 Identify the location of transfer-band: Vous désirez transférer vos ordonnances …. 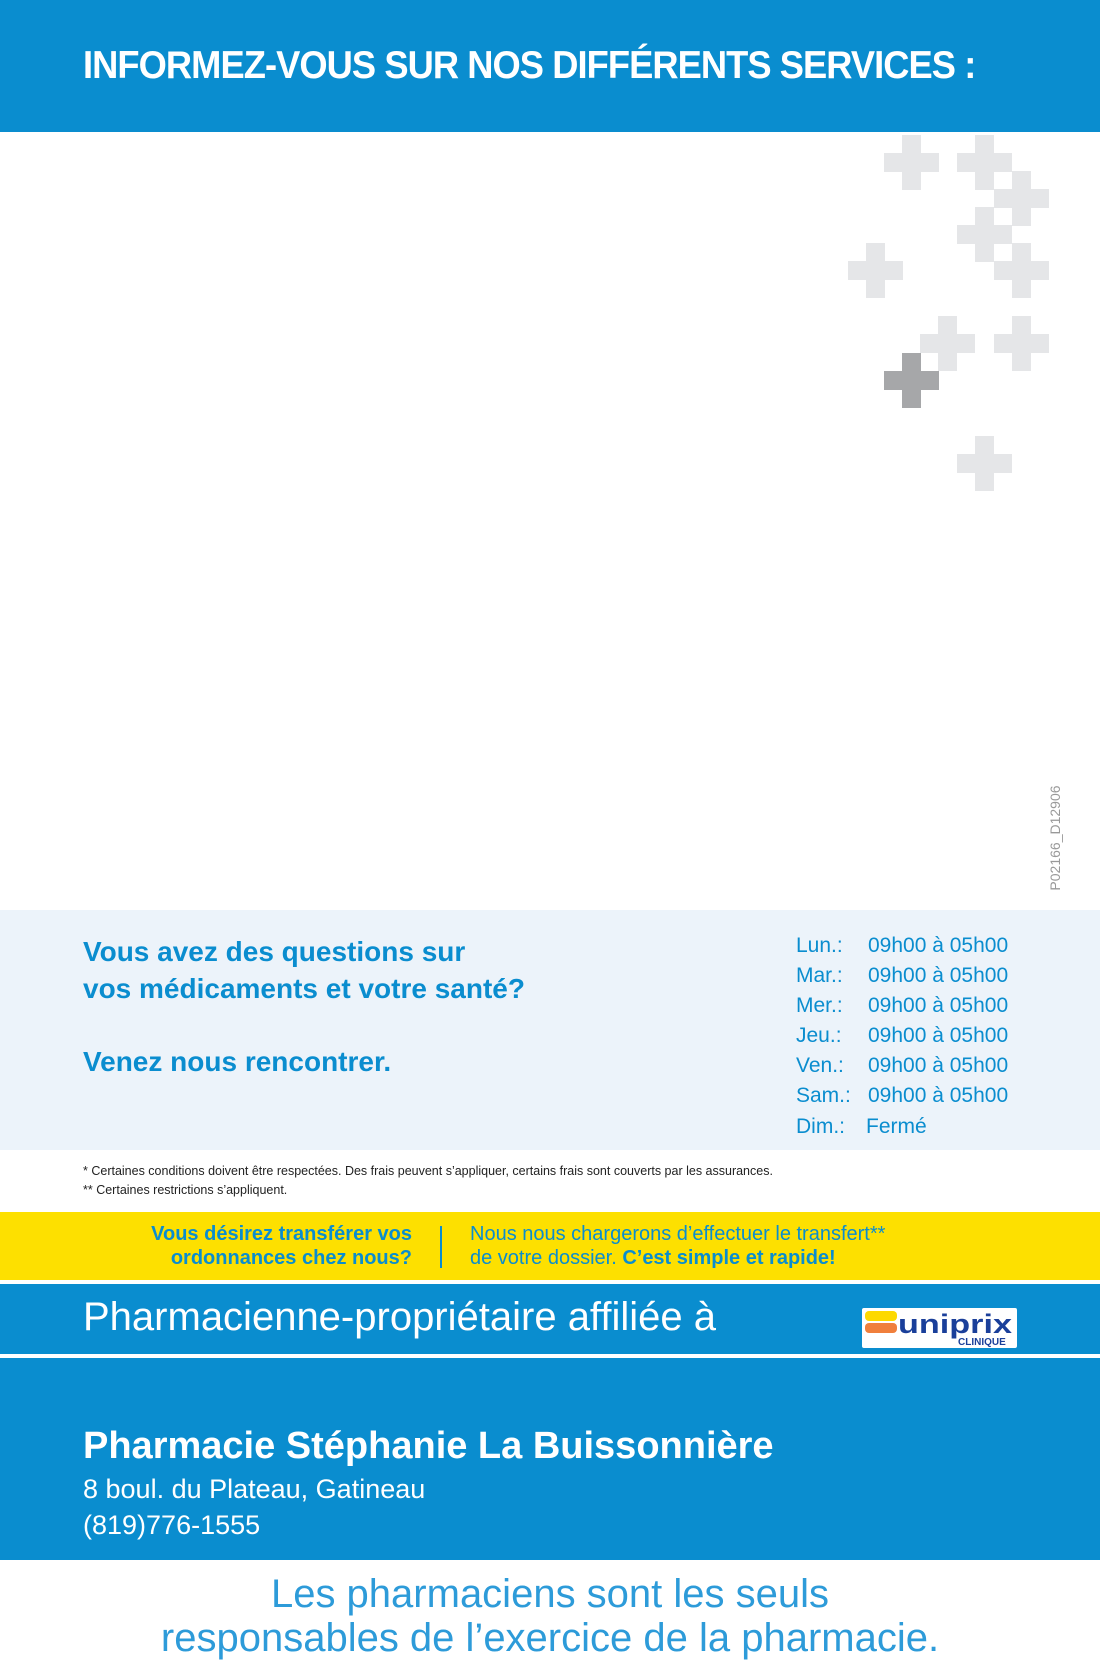
(550, 1246).